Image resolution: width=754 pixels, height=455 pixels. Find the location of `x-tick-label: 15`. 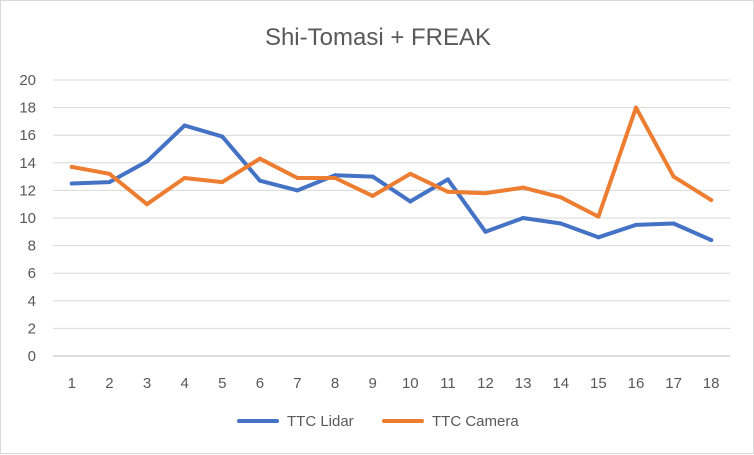

x-tick-label: 15 is located at coordinates (598, 383).